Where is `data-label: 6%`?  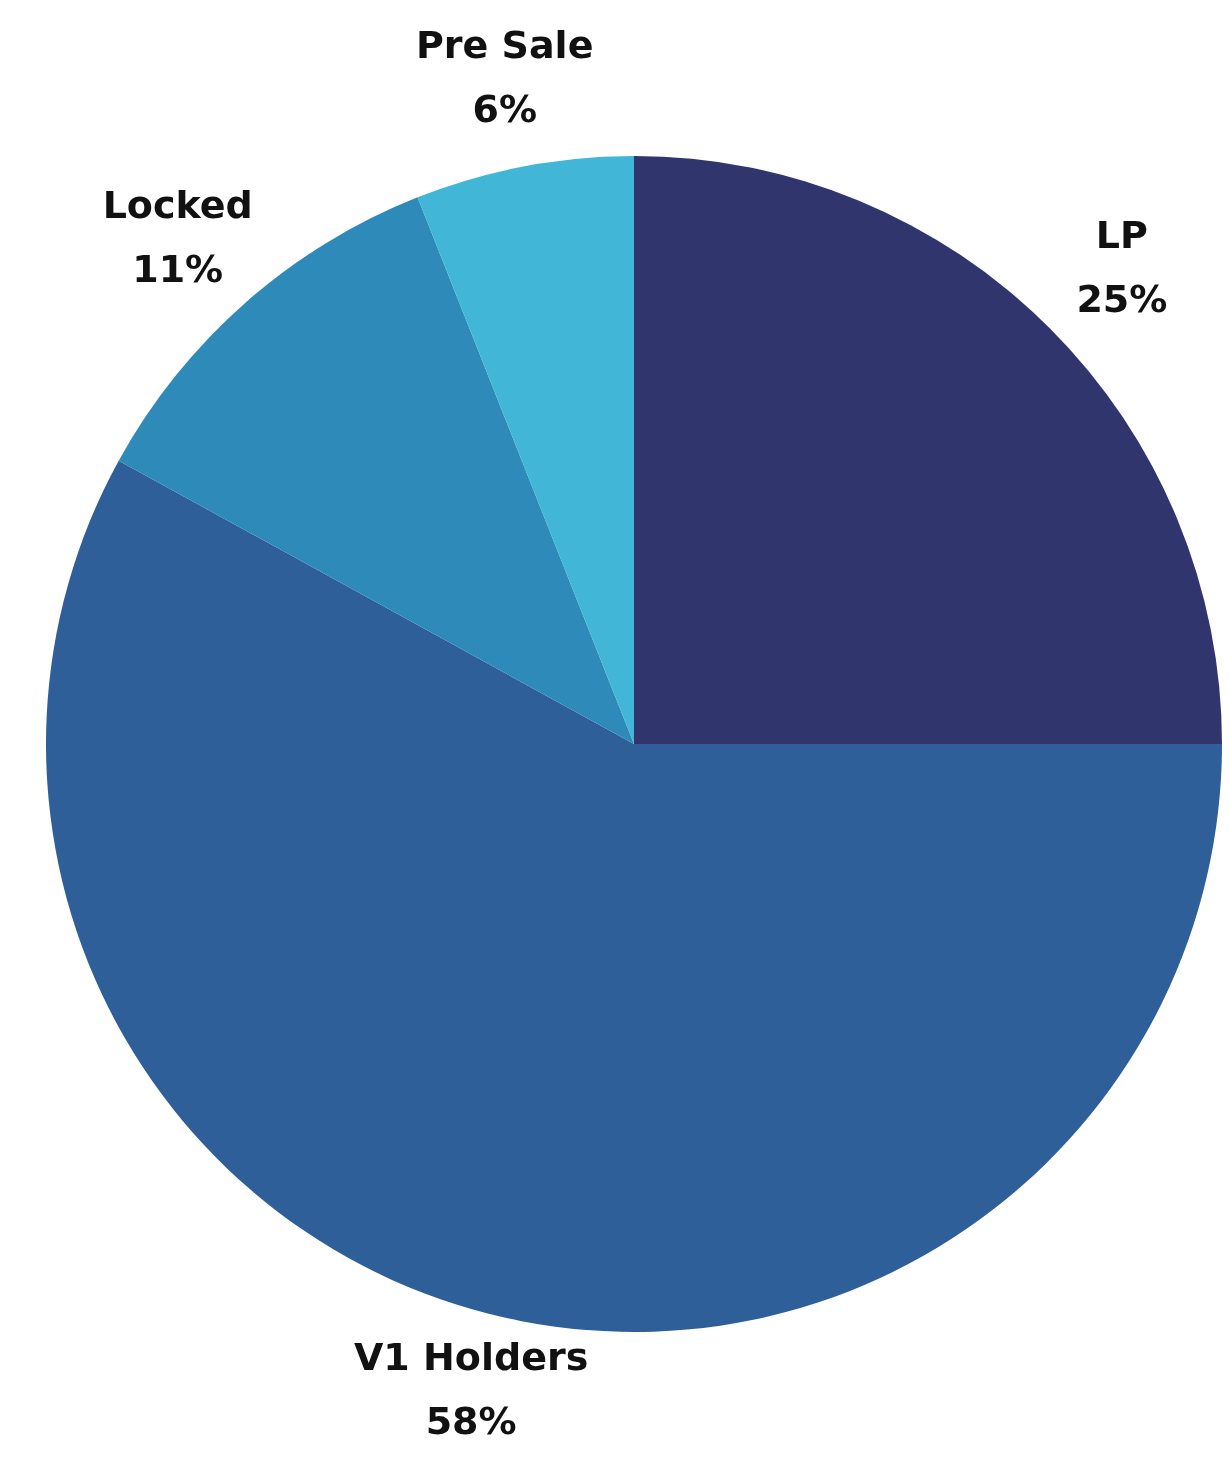 data-label: 6% is located at coordinates (504, 109).